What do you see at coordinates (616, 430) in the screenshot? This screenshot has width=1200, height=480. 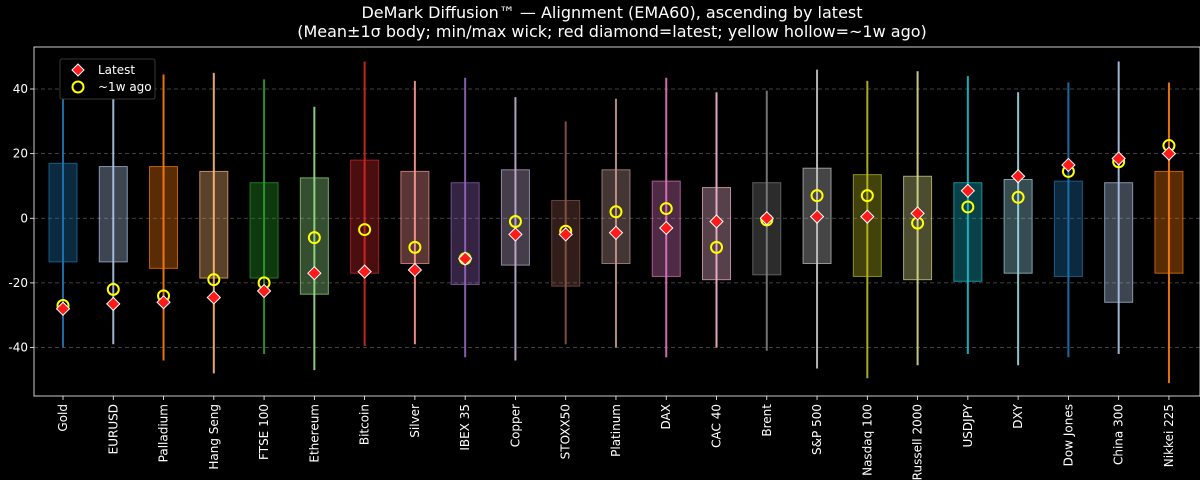 I see `x-tick-label-11: Platinum` at bounding box center [616, 430].